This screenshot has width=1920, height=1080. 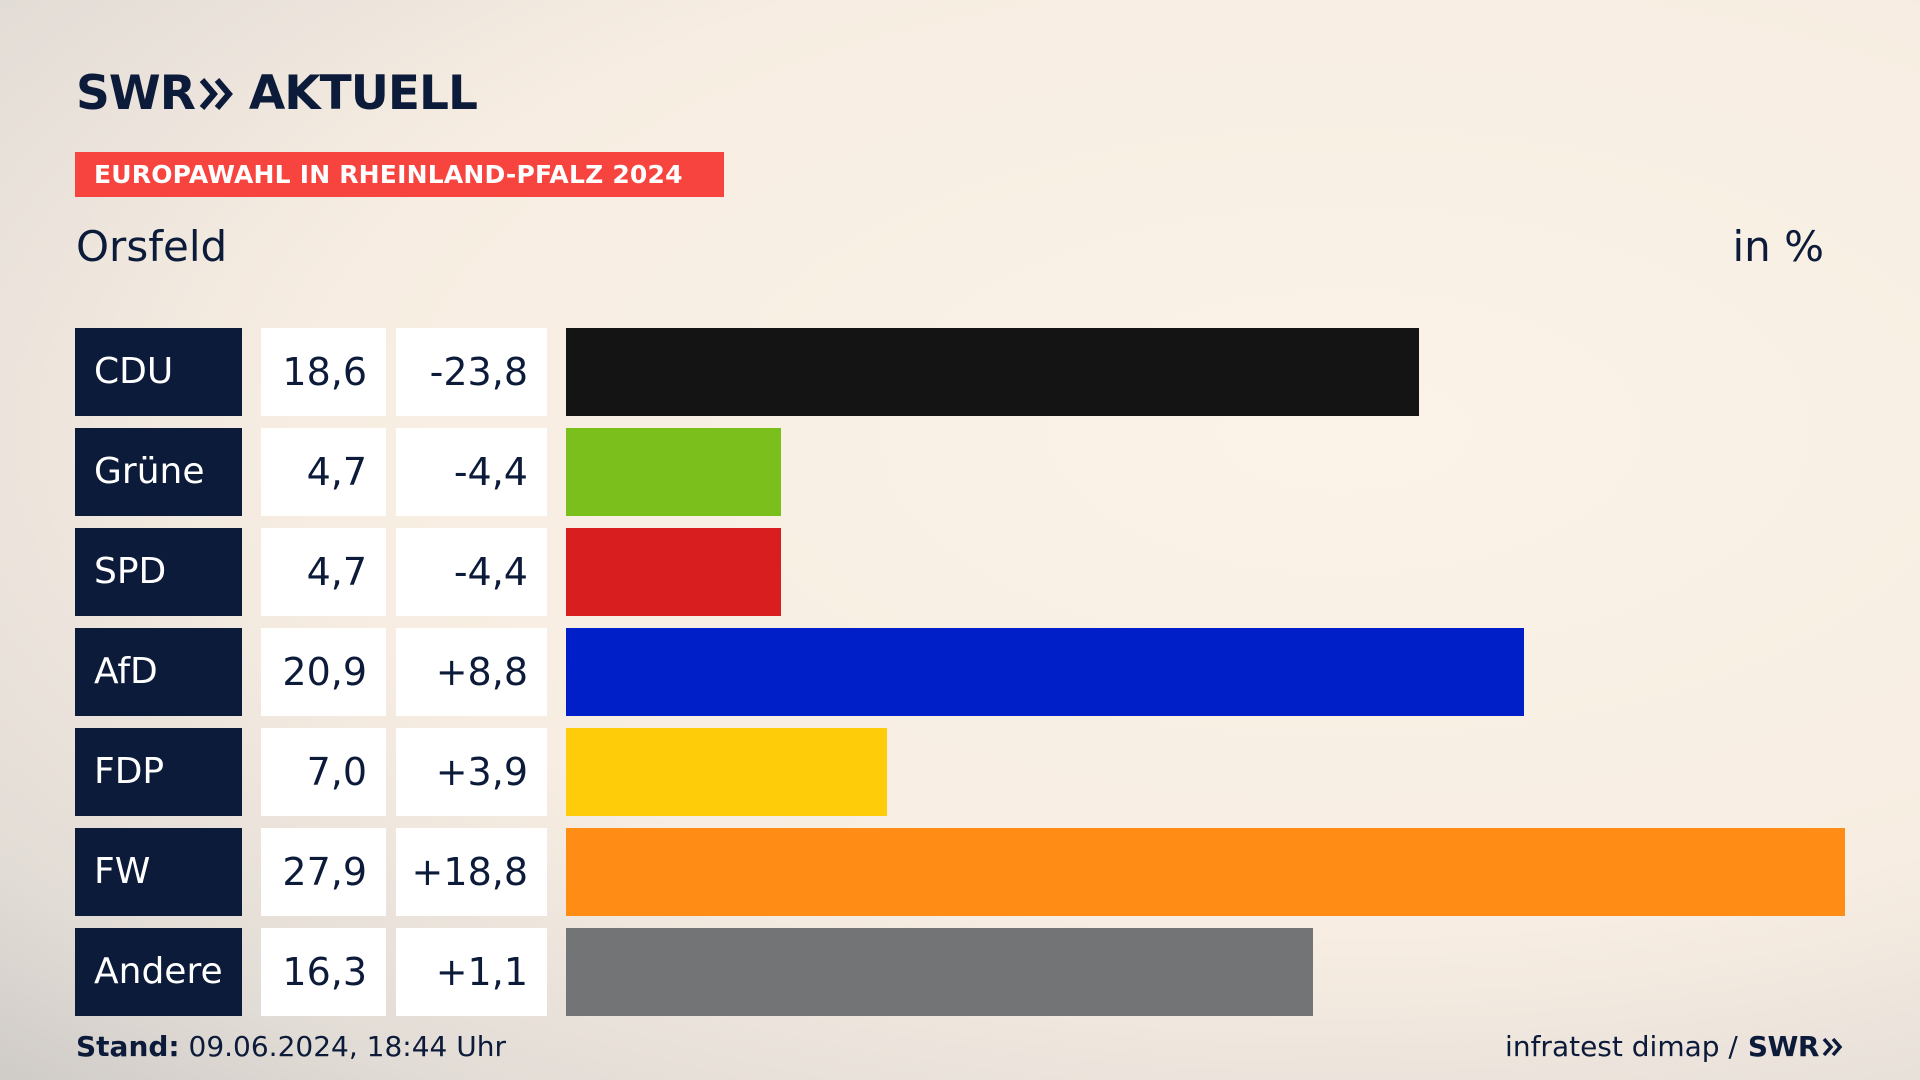 I want to click on chart-row: AfD 20,9 +8,8, so click(x=960, y=672).